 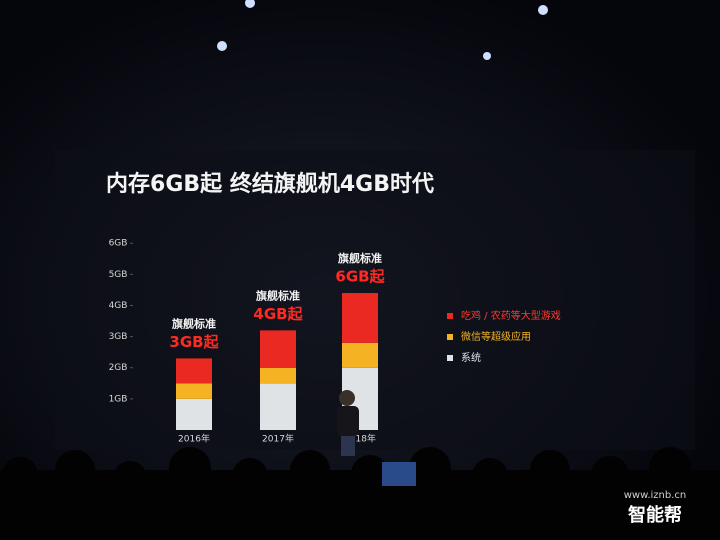 I want to click on chart-title: 内存6GB起 终结旗舰机4GB时代, so click(x=270, y=184).